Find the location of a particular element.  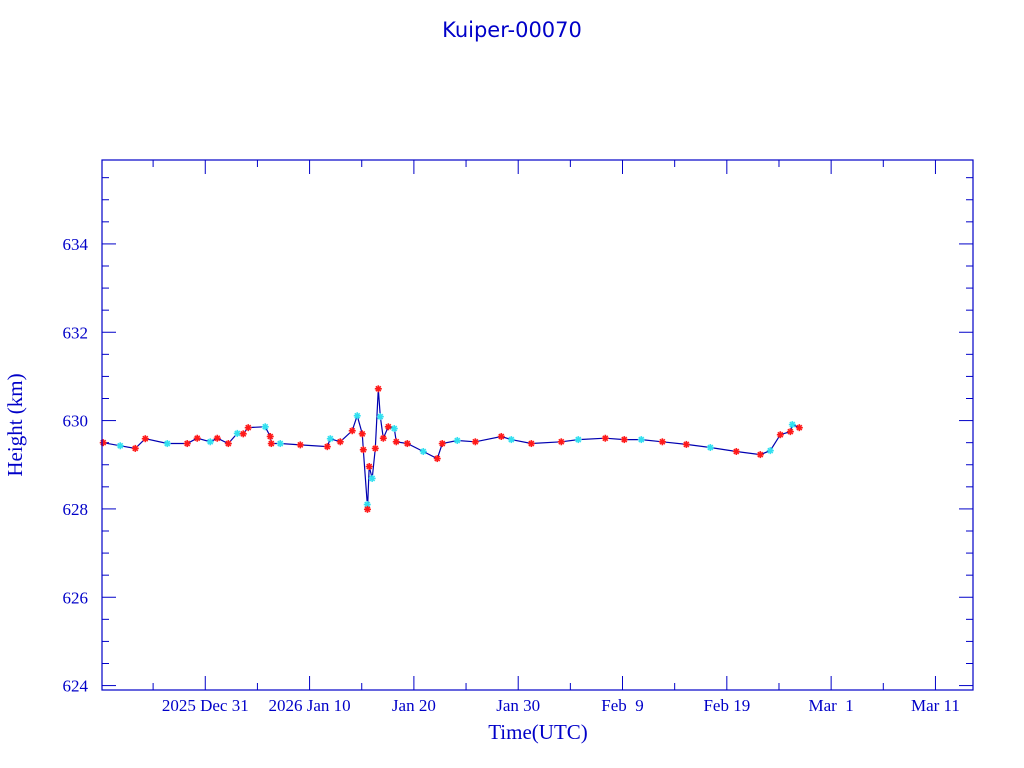

y-axis-label: Height (km) is located at coordinates (15, 424).